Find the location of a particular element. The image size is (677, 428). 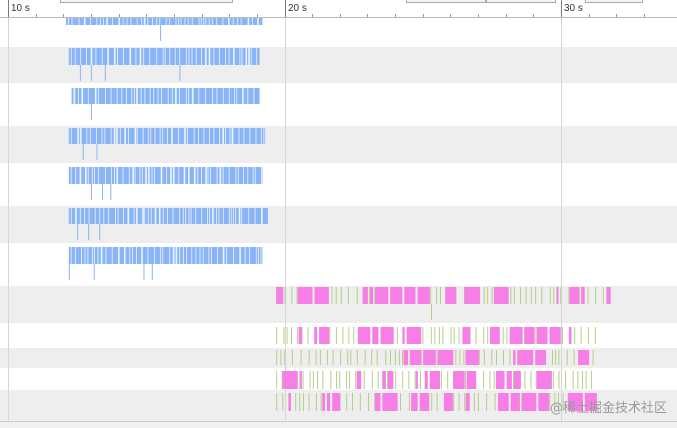

time-ruler: 10 s 20 s 30 s is located at coordinates (338, 9).